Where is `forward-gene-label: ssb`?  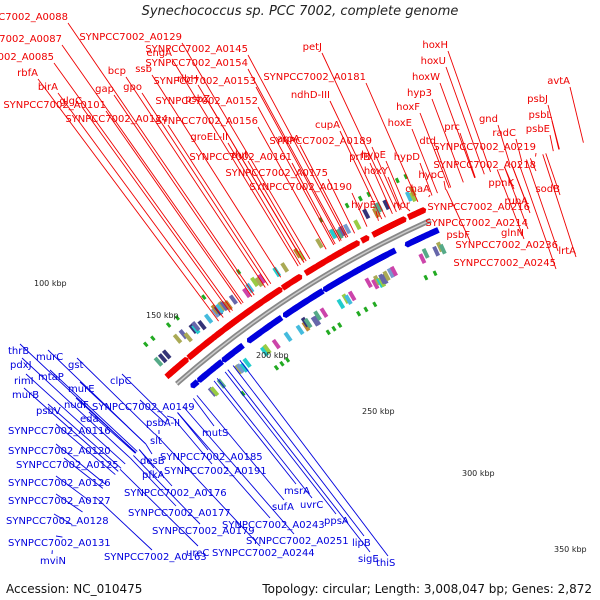
forward-gene-label: ssb is located at coordinates (143, 69).